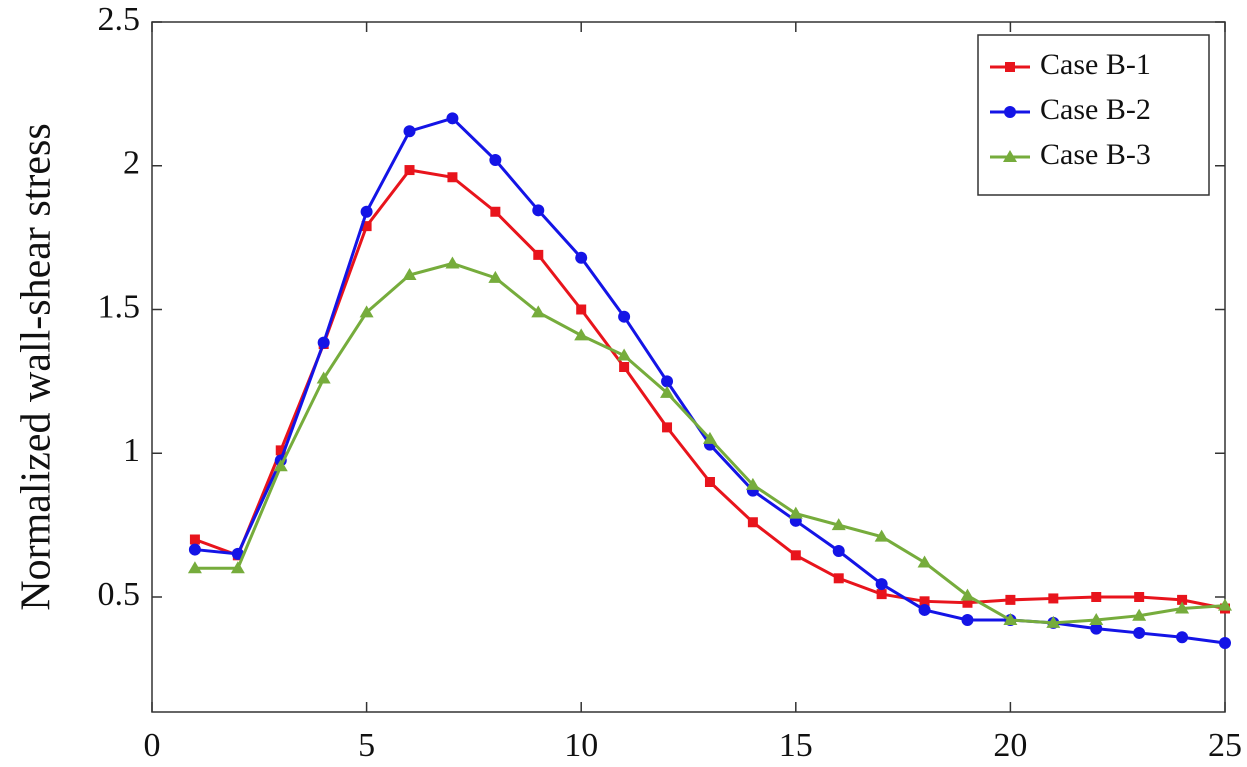 This screenshot has height=767, width=1247. What do you see at coordinates (581, 745) in the screenshot?
I see `x-tick-label: 10` at bounding box center [581, 745].